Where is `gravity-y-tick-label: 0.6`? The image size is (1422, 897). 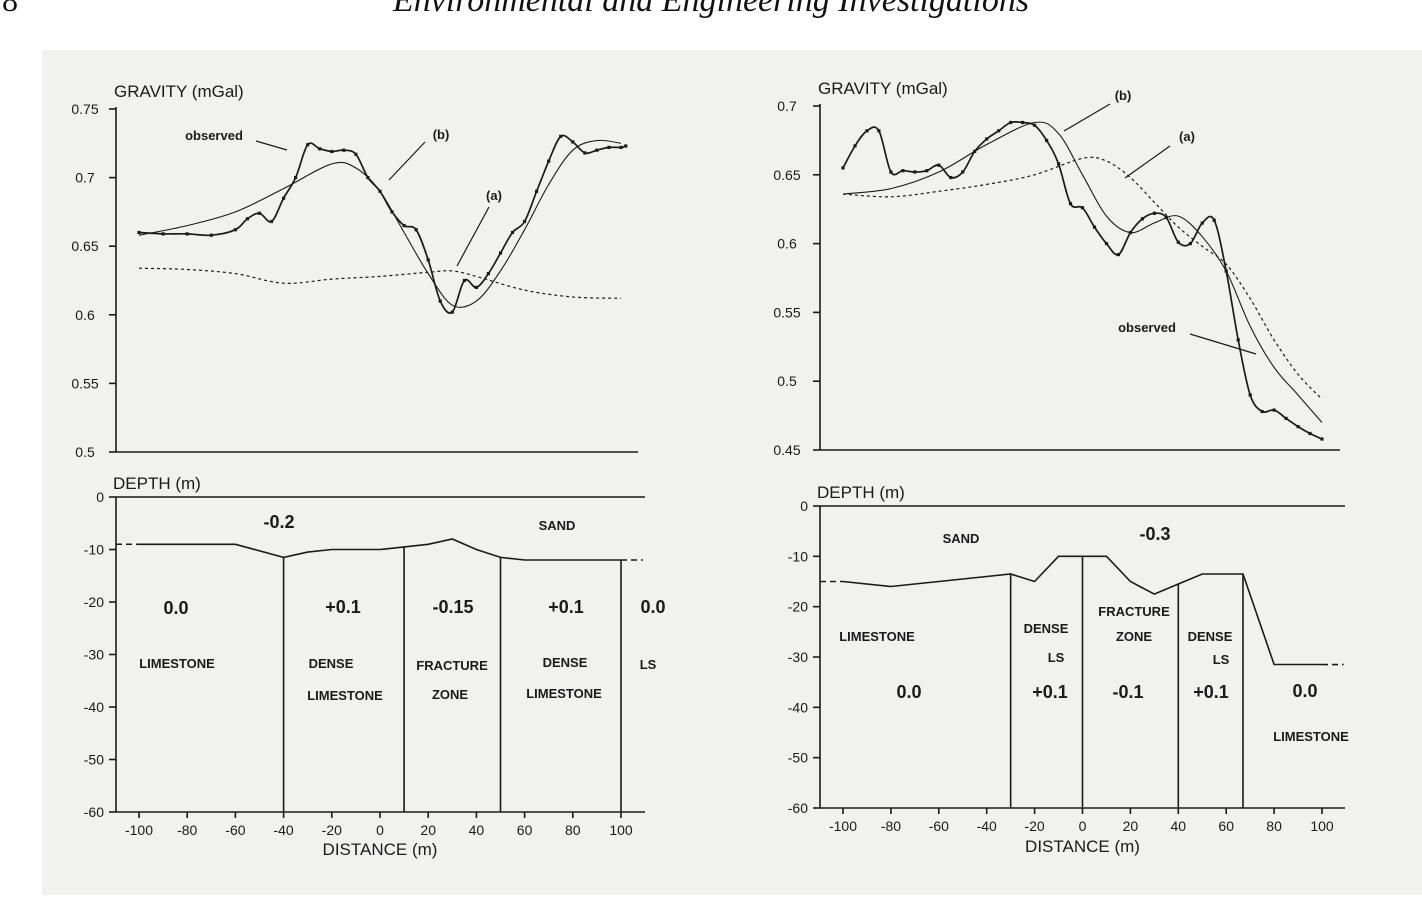 gravity-y-tick-label: 0.6 is located at coordinates (85, 315).